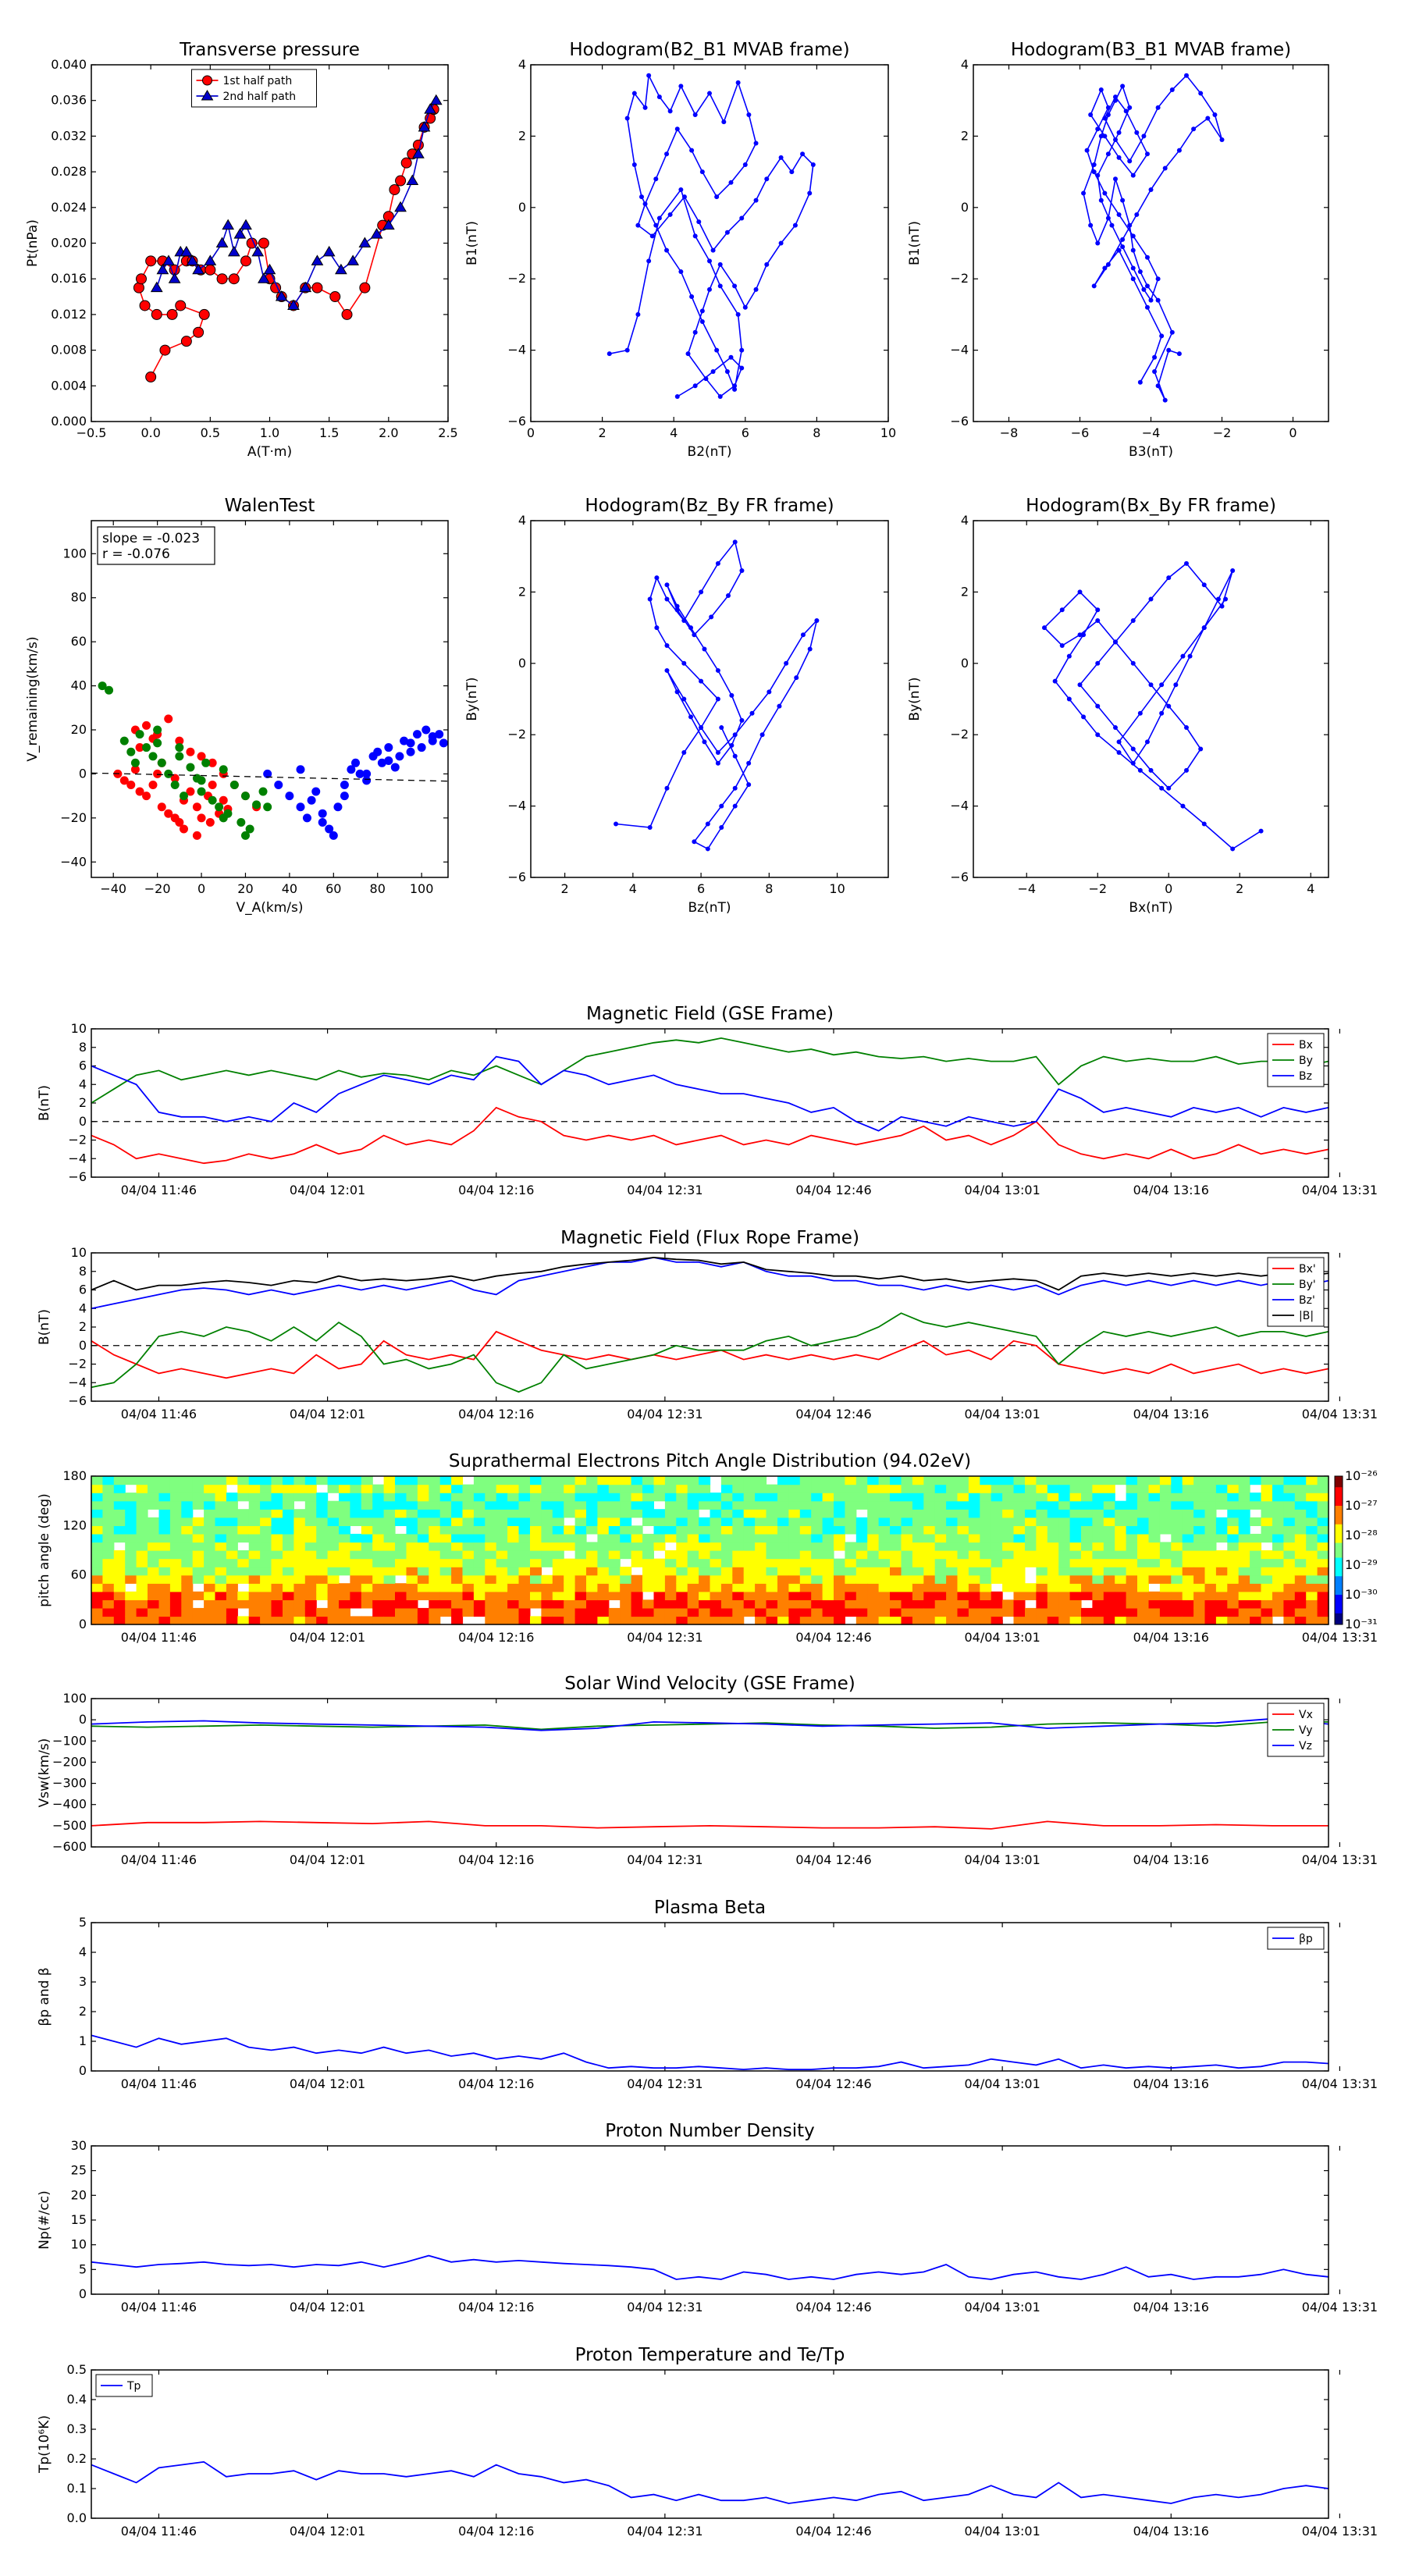  Describe the element at coordinates (1171, 1414) in the screenshot. I see `x-tick-label: 04/04 13:16` at that location.